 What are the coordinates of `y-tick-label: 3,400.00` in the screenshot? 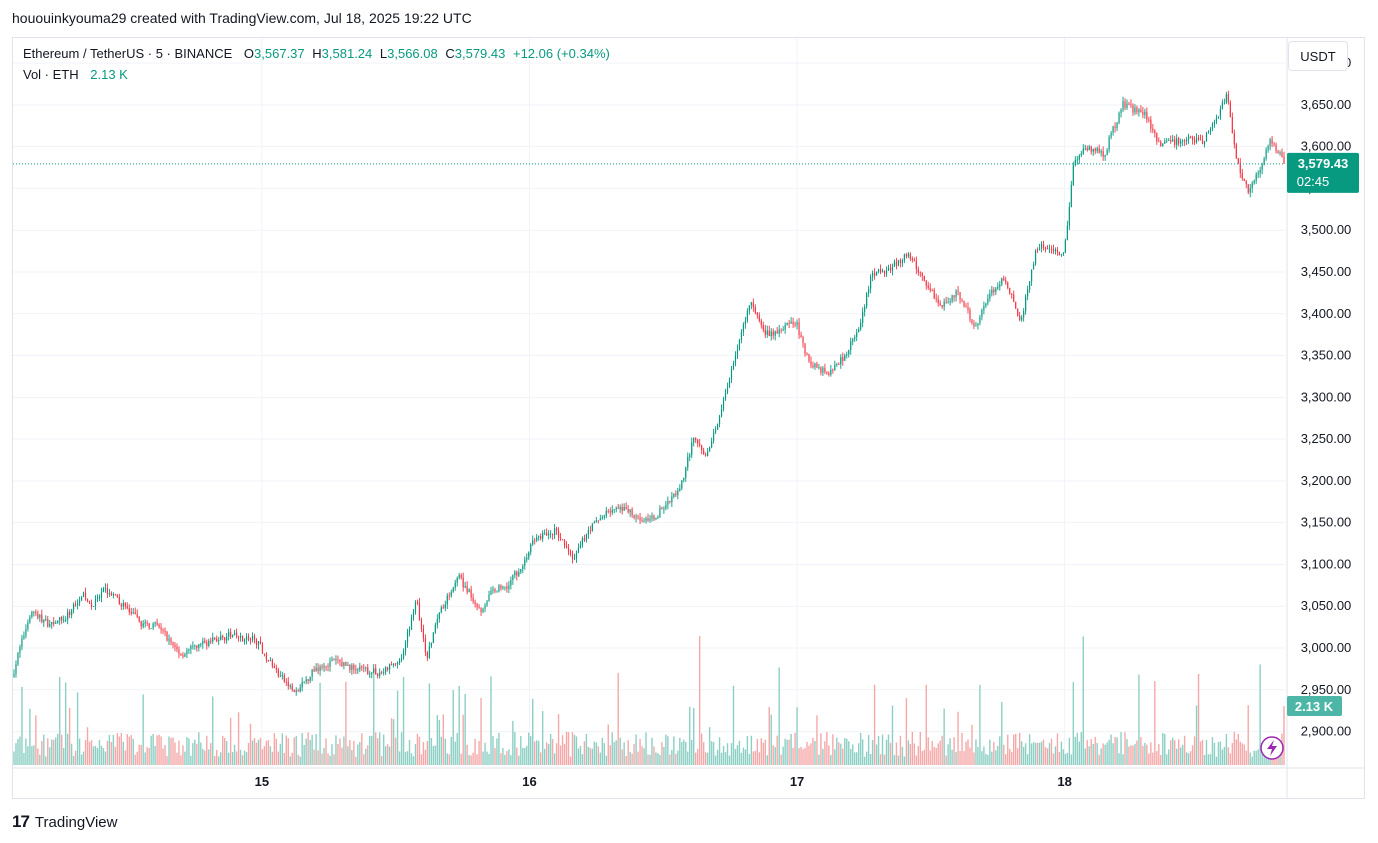 It's located at (1326, 313).